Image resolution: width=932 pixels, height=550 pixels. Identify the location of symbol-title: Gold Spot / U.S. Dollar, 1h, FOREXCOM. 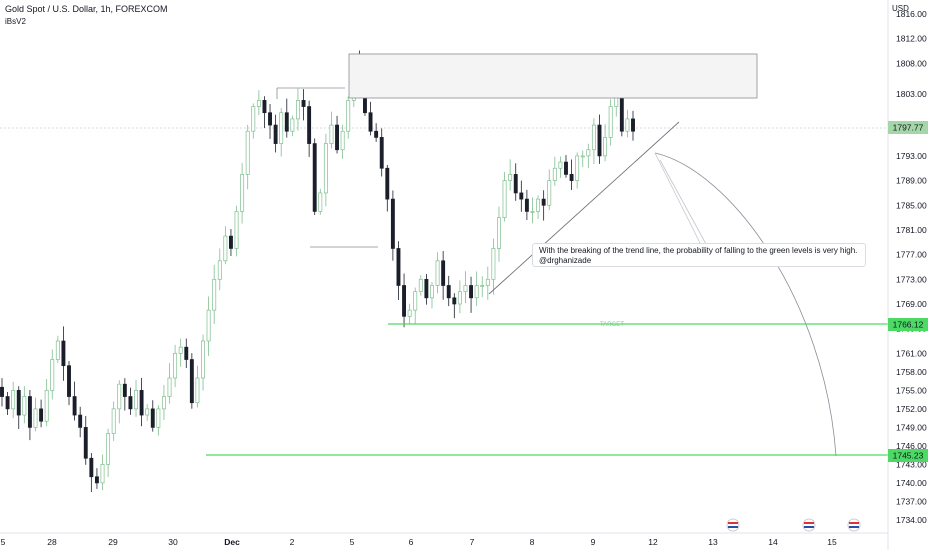
(86, 9).